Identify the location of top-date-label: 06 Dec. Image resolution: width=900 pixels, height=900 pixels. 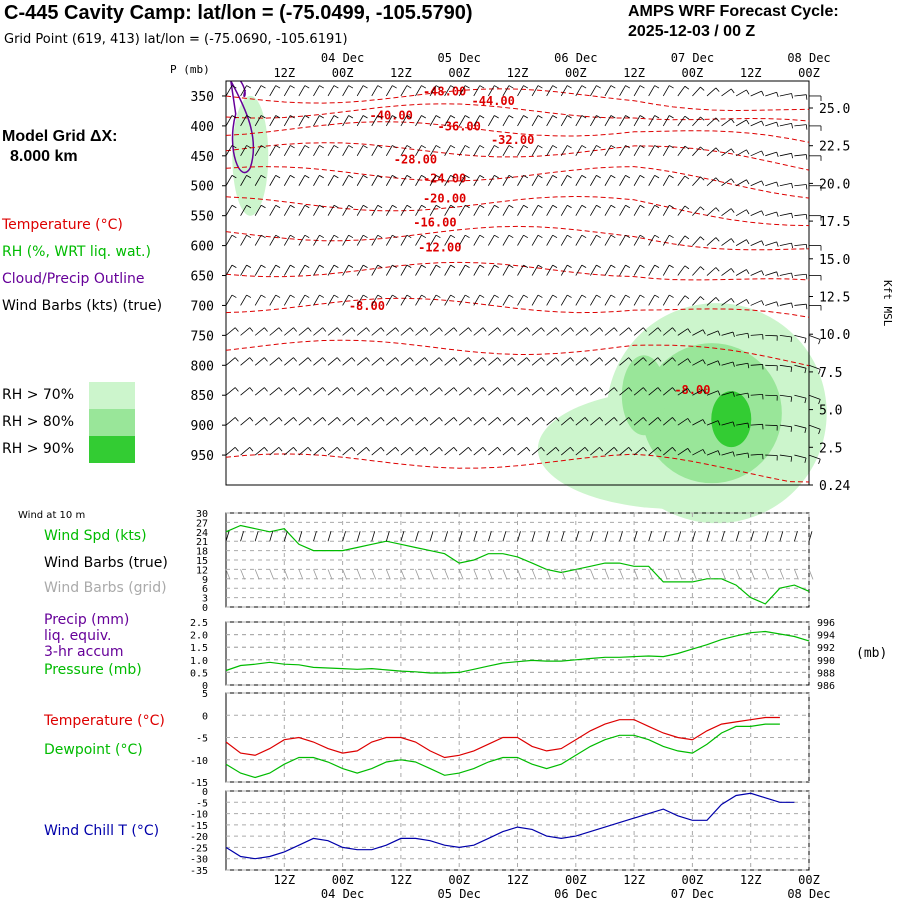
(575, 58).